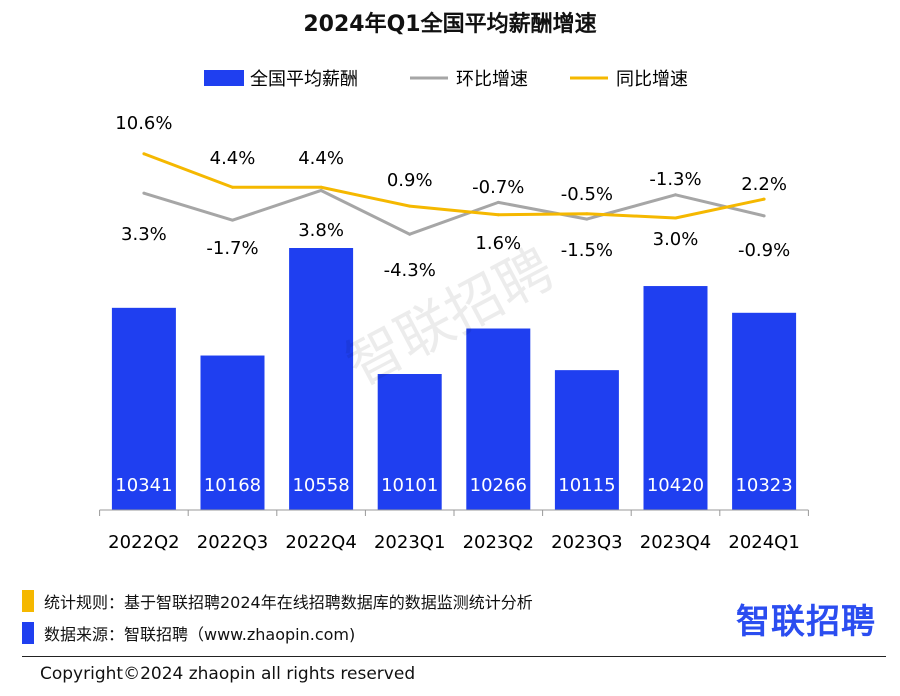 The height and width of the screenshot is (696, 900). Describe the element at coordinates (232, 220) in the screenshot. I see `mom-point-2022Q3` at that location.